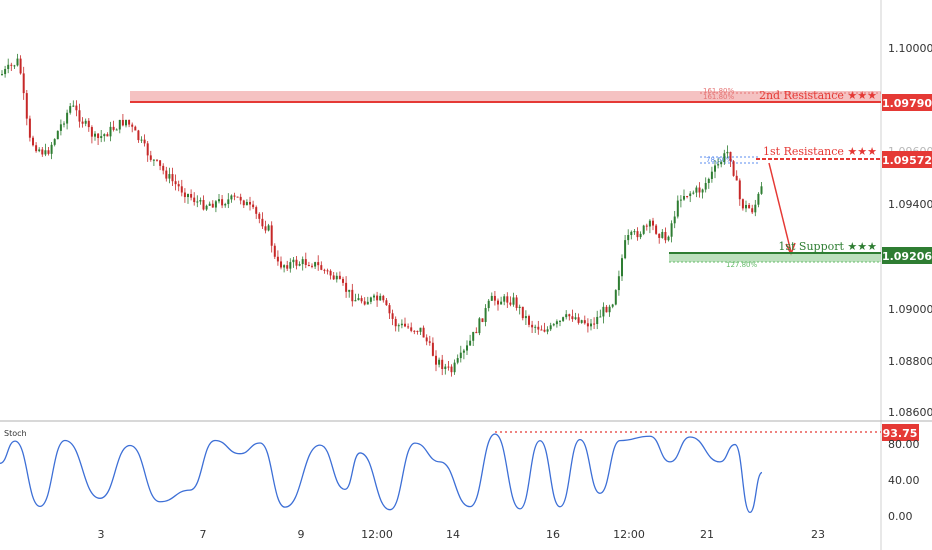 The width and height of the screenshot is (932, 550). Describe the element at coordinates (818, 95) in the screenshot. I see `resistance2-label: 2nd Resistance ★★★` at that location.